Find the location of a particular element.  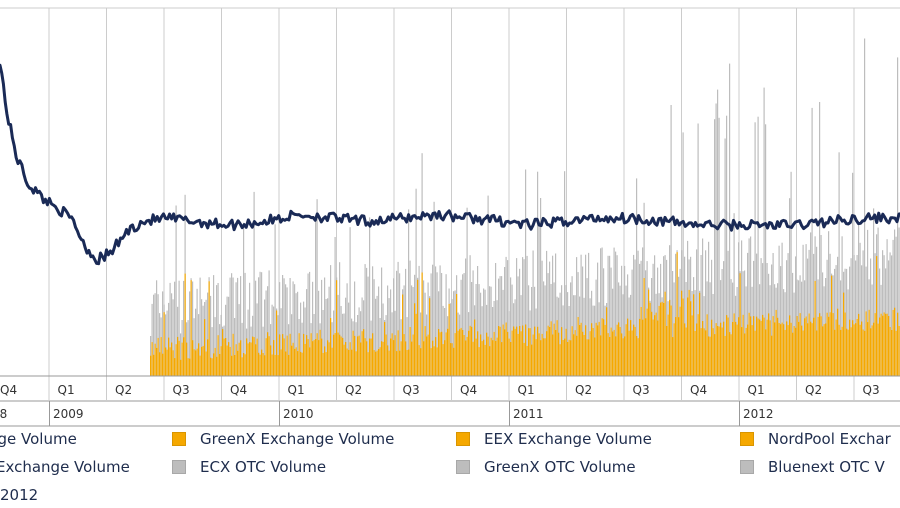

quarter-tick-label: Q1 is located at coordinates (526, 390).